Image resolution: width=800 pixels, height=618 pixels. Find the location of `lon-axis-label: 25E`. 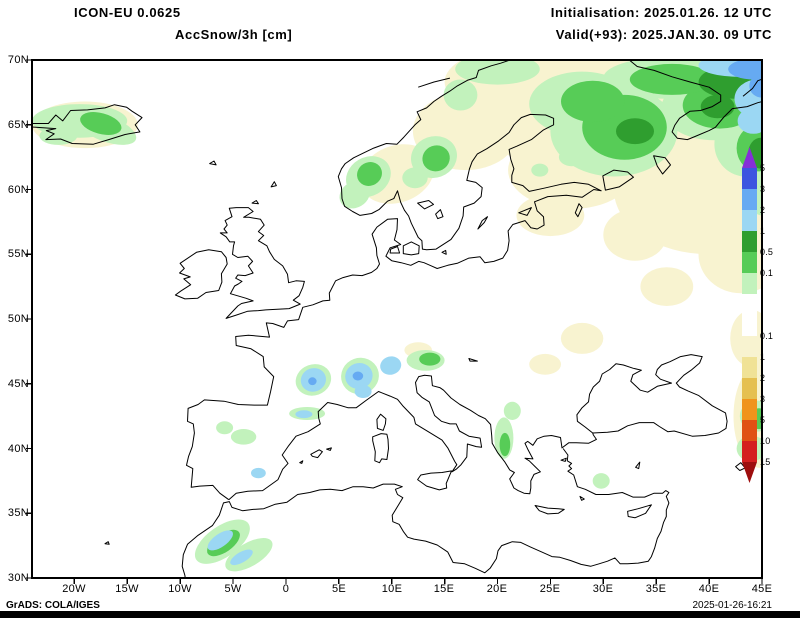

lon-axis-label: 25E is located at coordinates (550, 589).